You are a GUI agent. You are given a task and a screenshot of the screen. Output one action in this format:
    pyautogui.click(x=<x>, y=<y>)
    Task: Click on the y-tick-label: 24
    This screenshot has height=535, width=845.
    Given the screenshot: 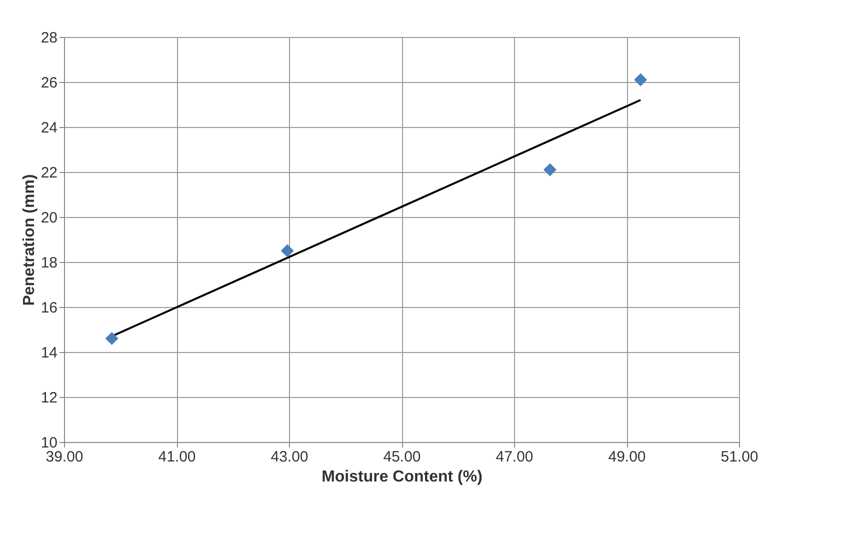 What is the action you would take?
    pyautogui.click(x=49, y=128)
    